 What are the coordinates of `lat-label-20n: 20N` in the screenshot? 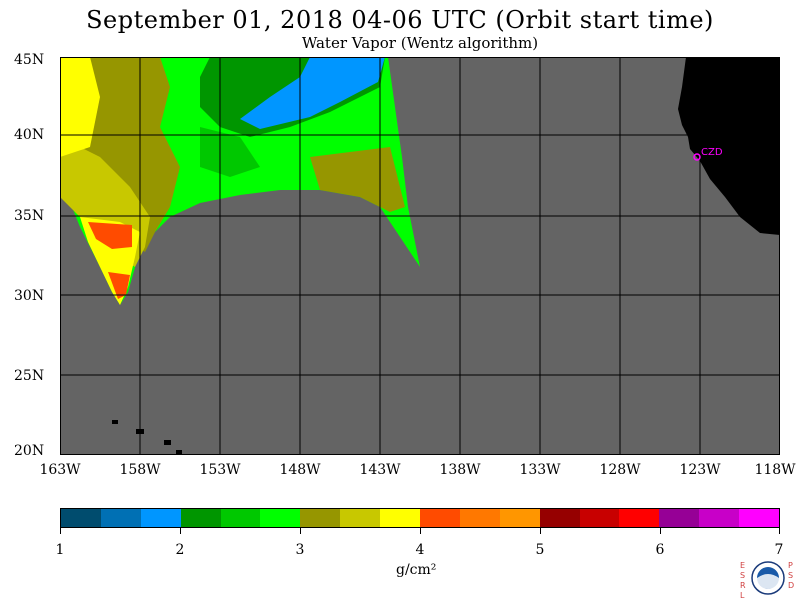 It's located at (29, 451).